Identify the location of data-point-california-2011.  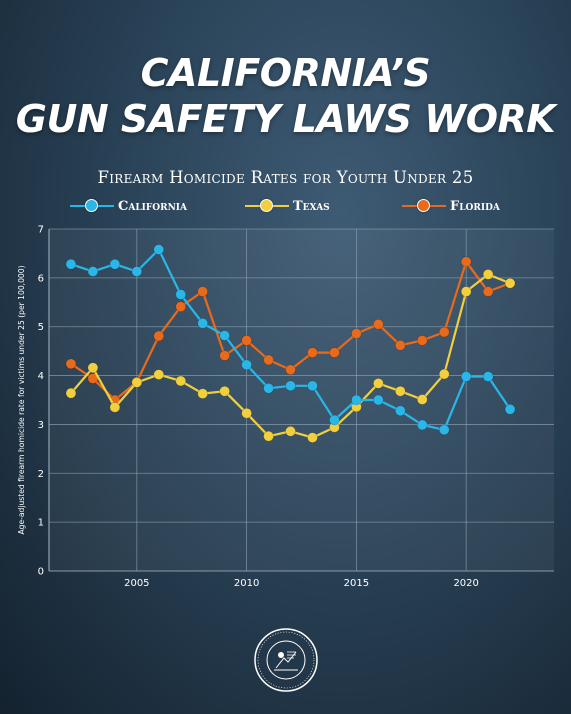
(268, 388).